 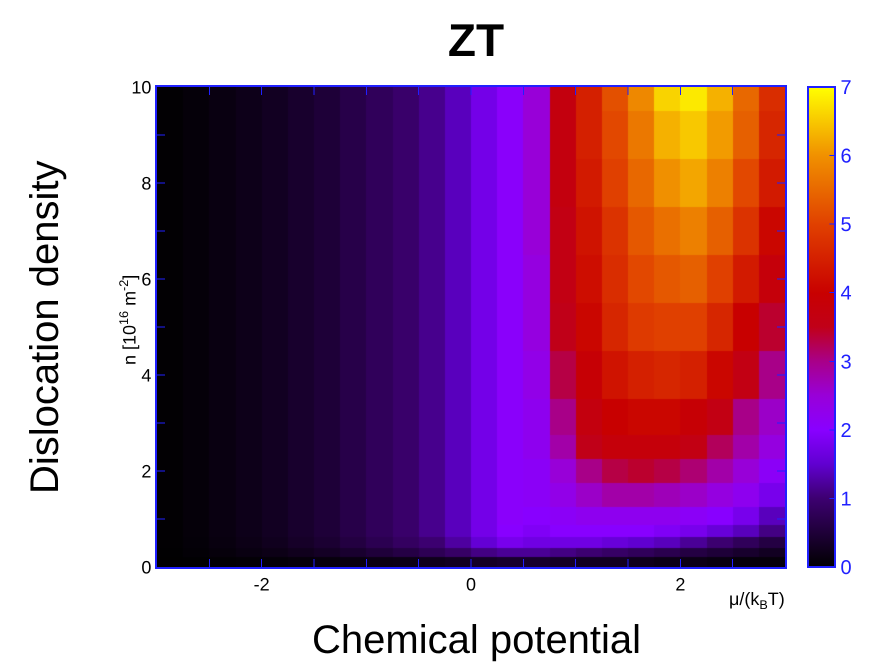 I want to click on x-tick-label: 0, so click(x=471, y=584).